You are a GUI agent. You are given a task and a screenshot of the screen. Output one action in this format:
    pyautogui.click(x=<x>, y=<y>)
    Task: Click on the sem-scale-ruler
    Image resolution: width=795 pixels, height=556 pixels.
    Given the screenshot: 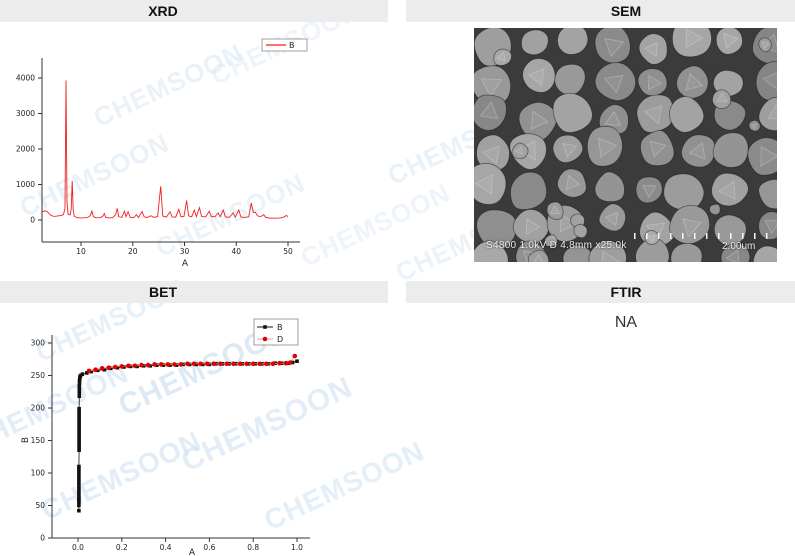 What is the action you would take?
    pyautogui.click(x=704, y=236)
    